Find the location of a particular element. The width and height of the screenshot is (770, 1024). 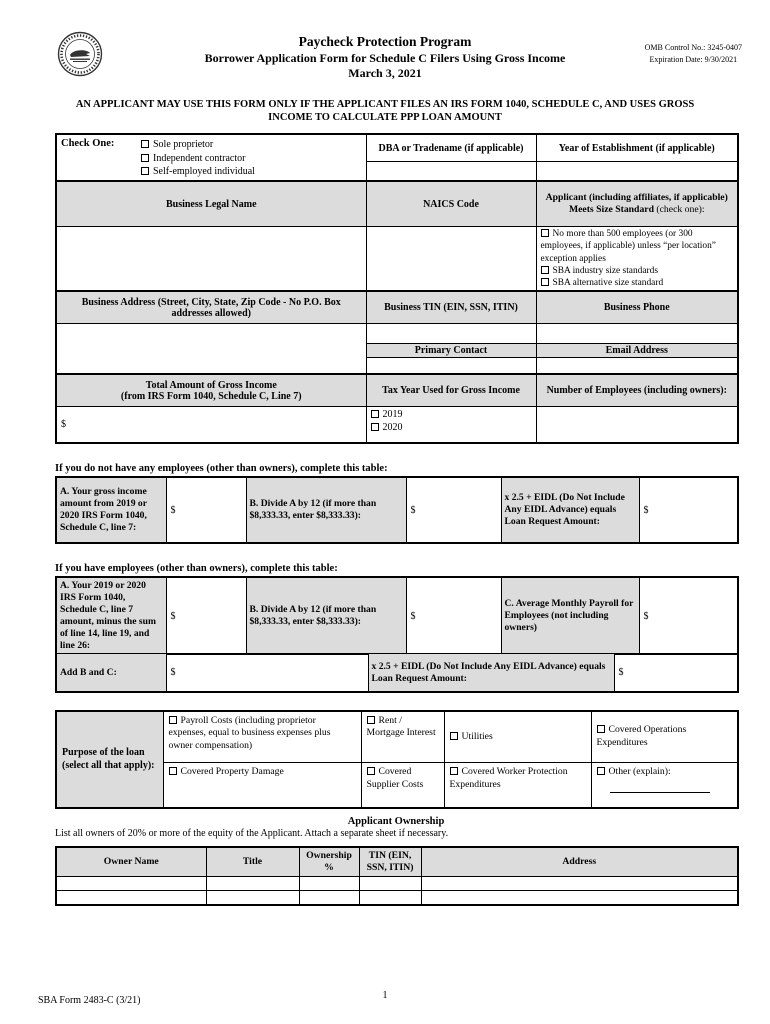

business-phone-header: Business Phone is located at coordinates (637, 307).